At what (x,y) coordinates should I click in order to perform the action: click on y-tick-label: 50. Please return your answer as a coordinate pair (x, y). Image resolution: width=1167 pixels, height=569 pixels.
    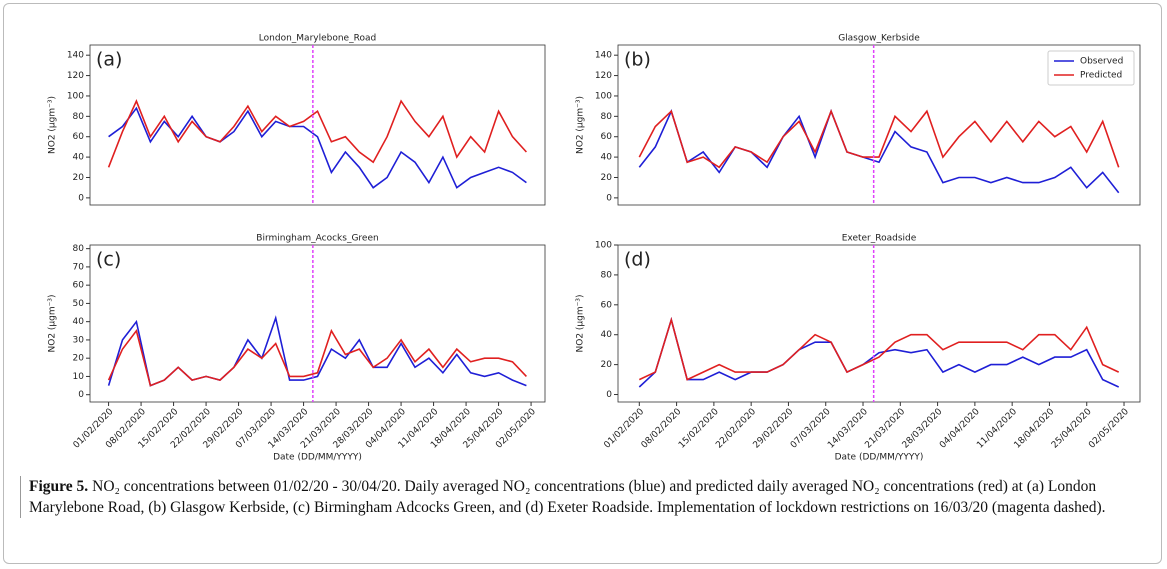
    Looking at the image, I should click on (79, 304).